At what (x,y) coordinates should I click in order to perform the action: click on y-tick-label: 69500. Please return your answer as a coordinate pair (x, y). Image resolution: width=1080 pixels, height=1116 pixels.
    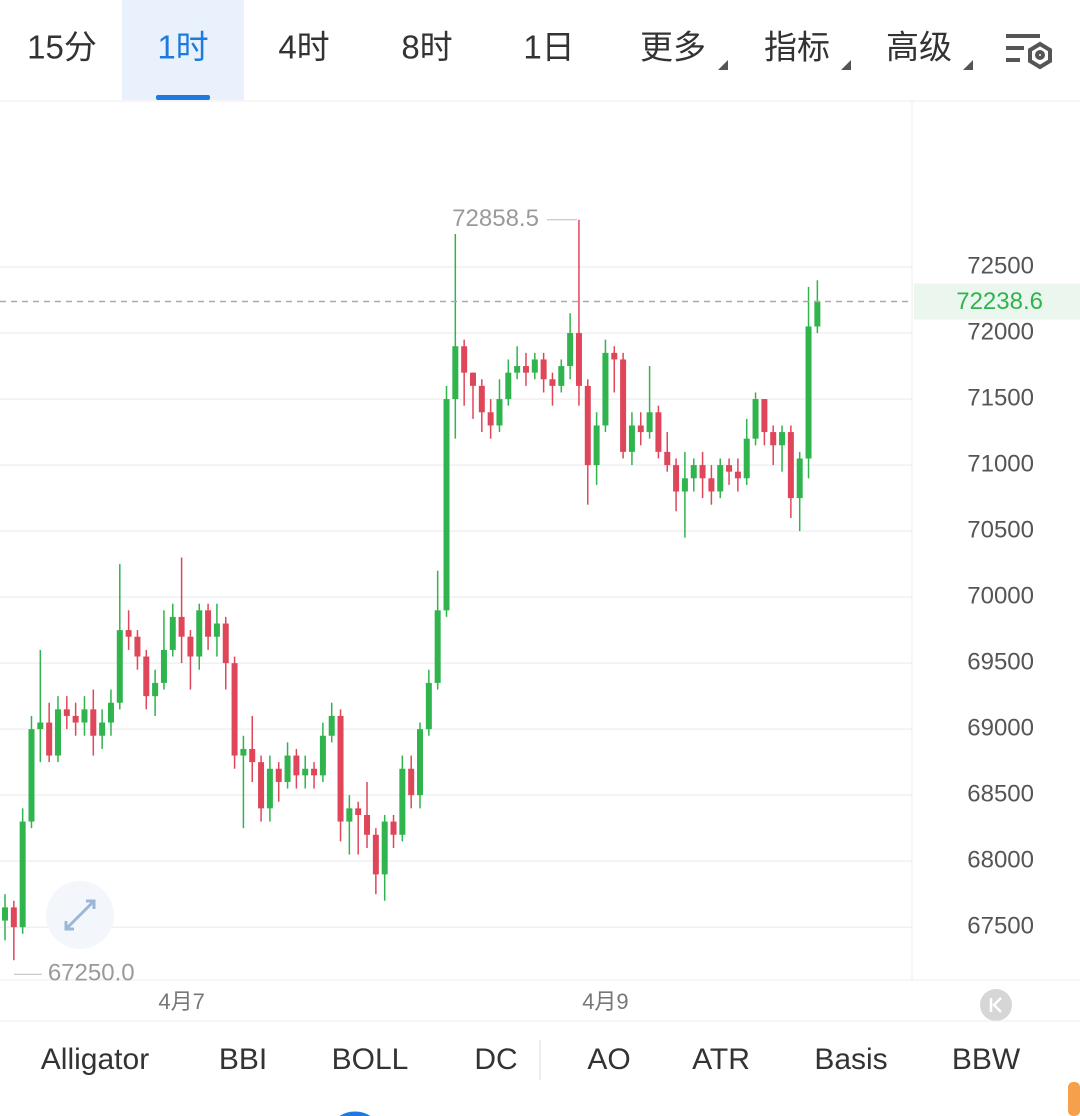
    Looking at the image, I should click on (1000, 661).